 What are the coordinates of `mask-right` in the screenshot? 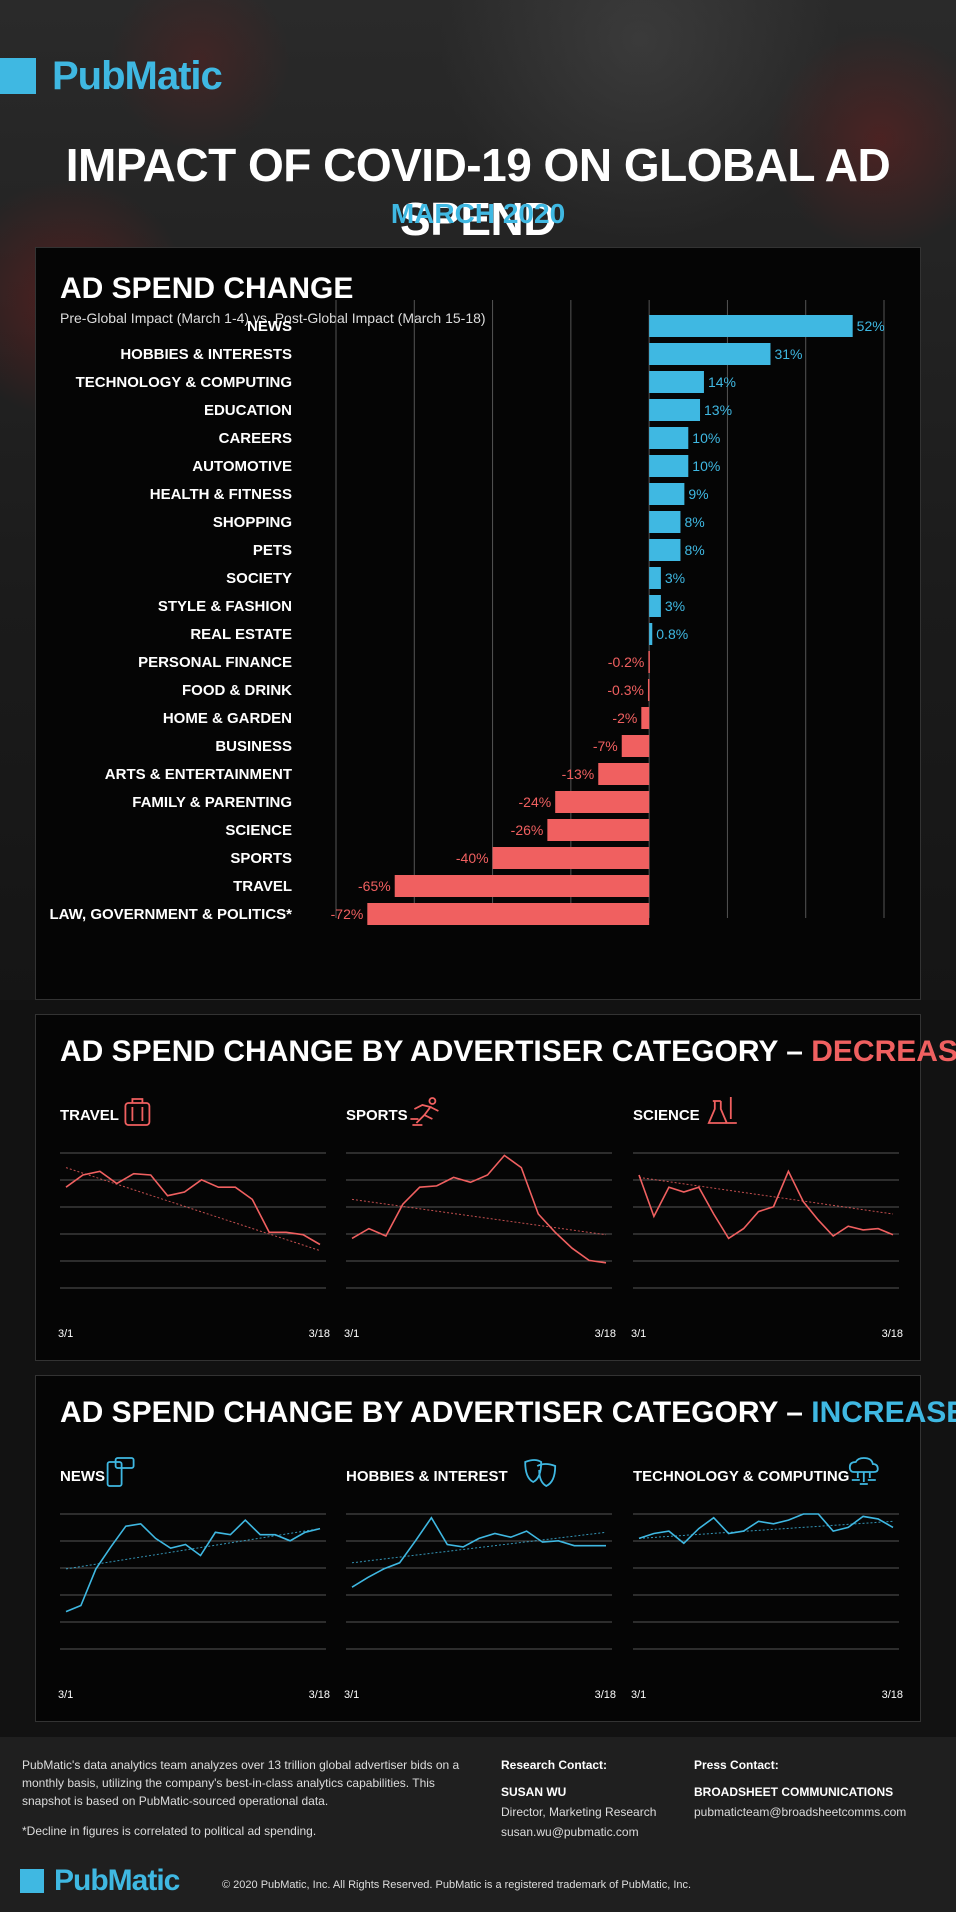 It's located at (546, 1475).